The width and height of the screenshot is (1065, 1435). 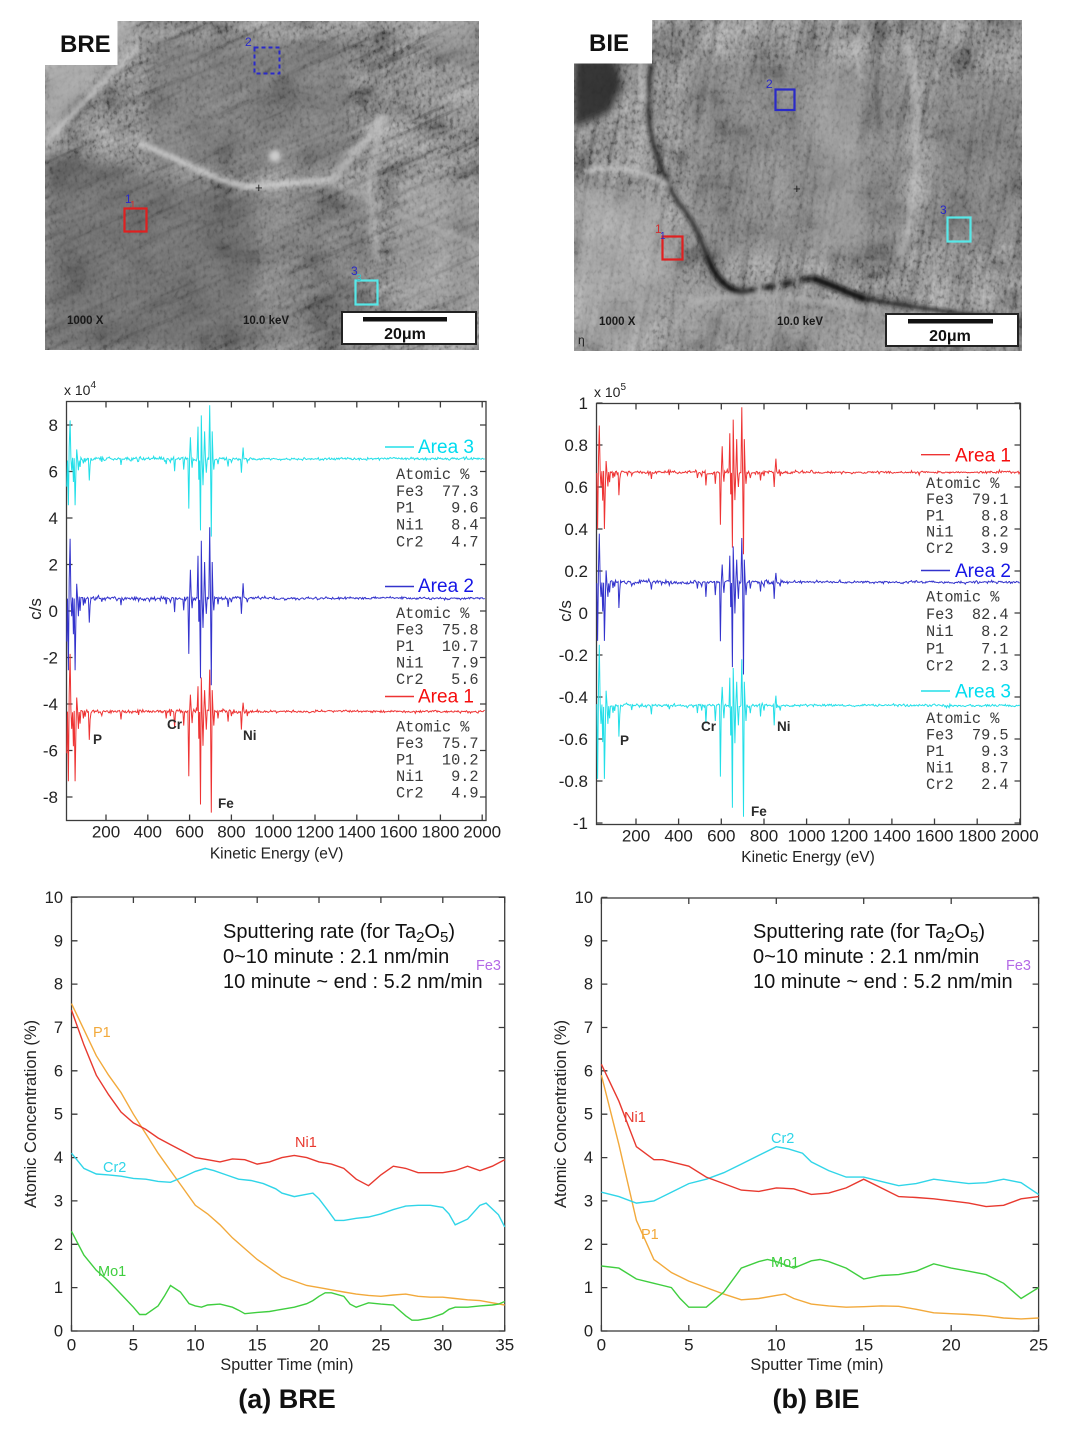 What do you see at coordinates (482, 832) in the screenshot?
I see `svg-text: 2000` at bounding box center [482, 832].